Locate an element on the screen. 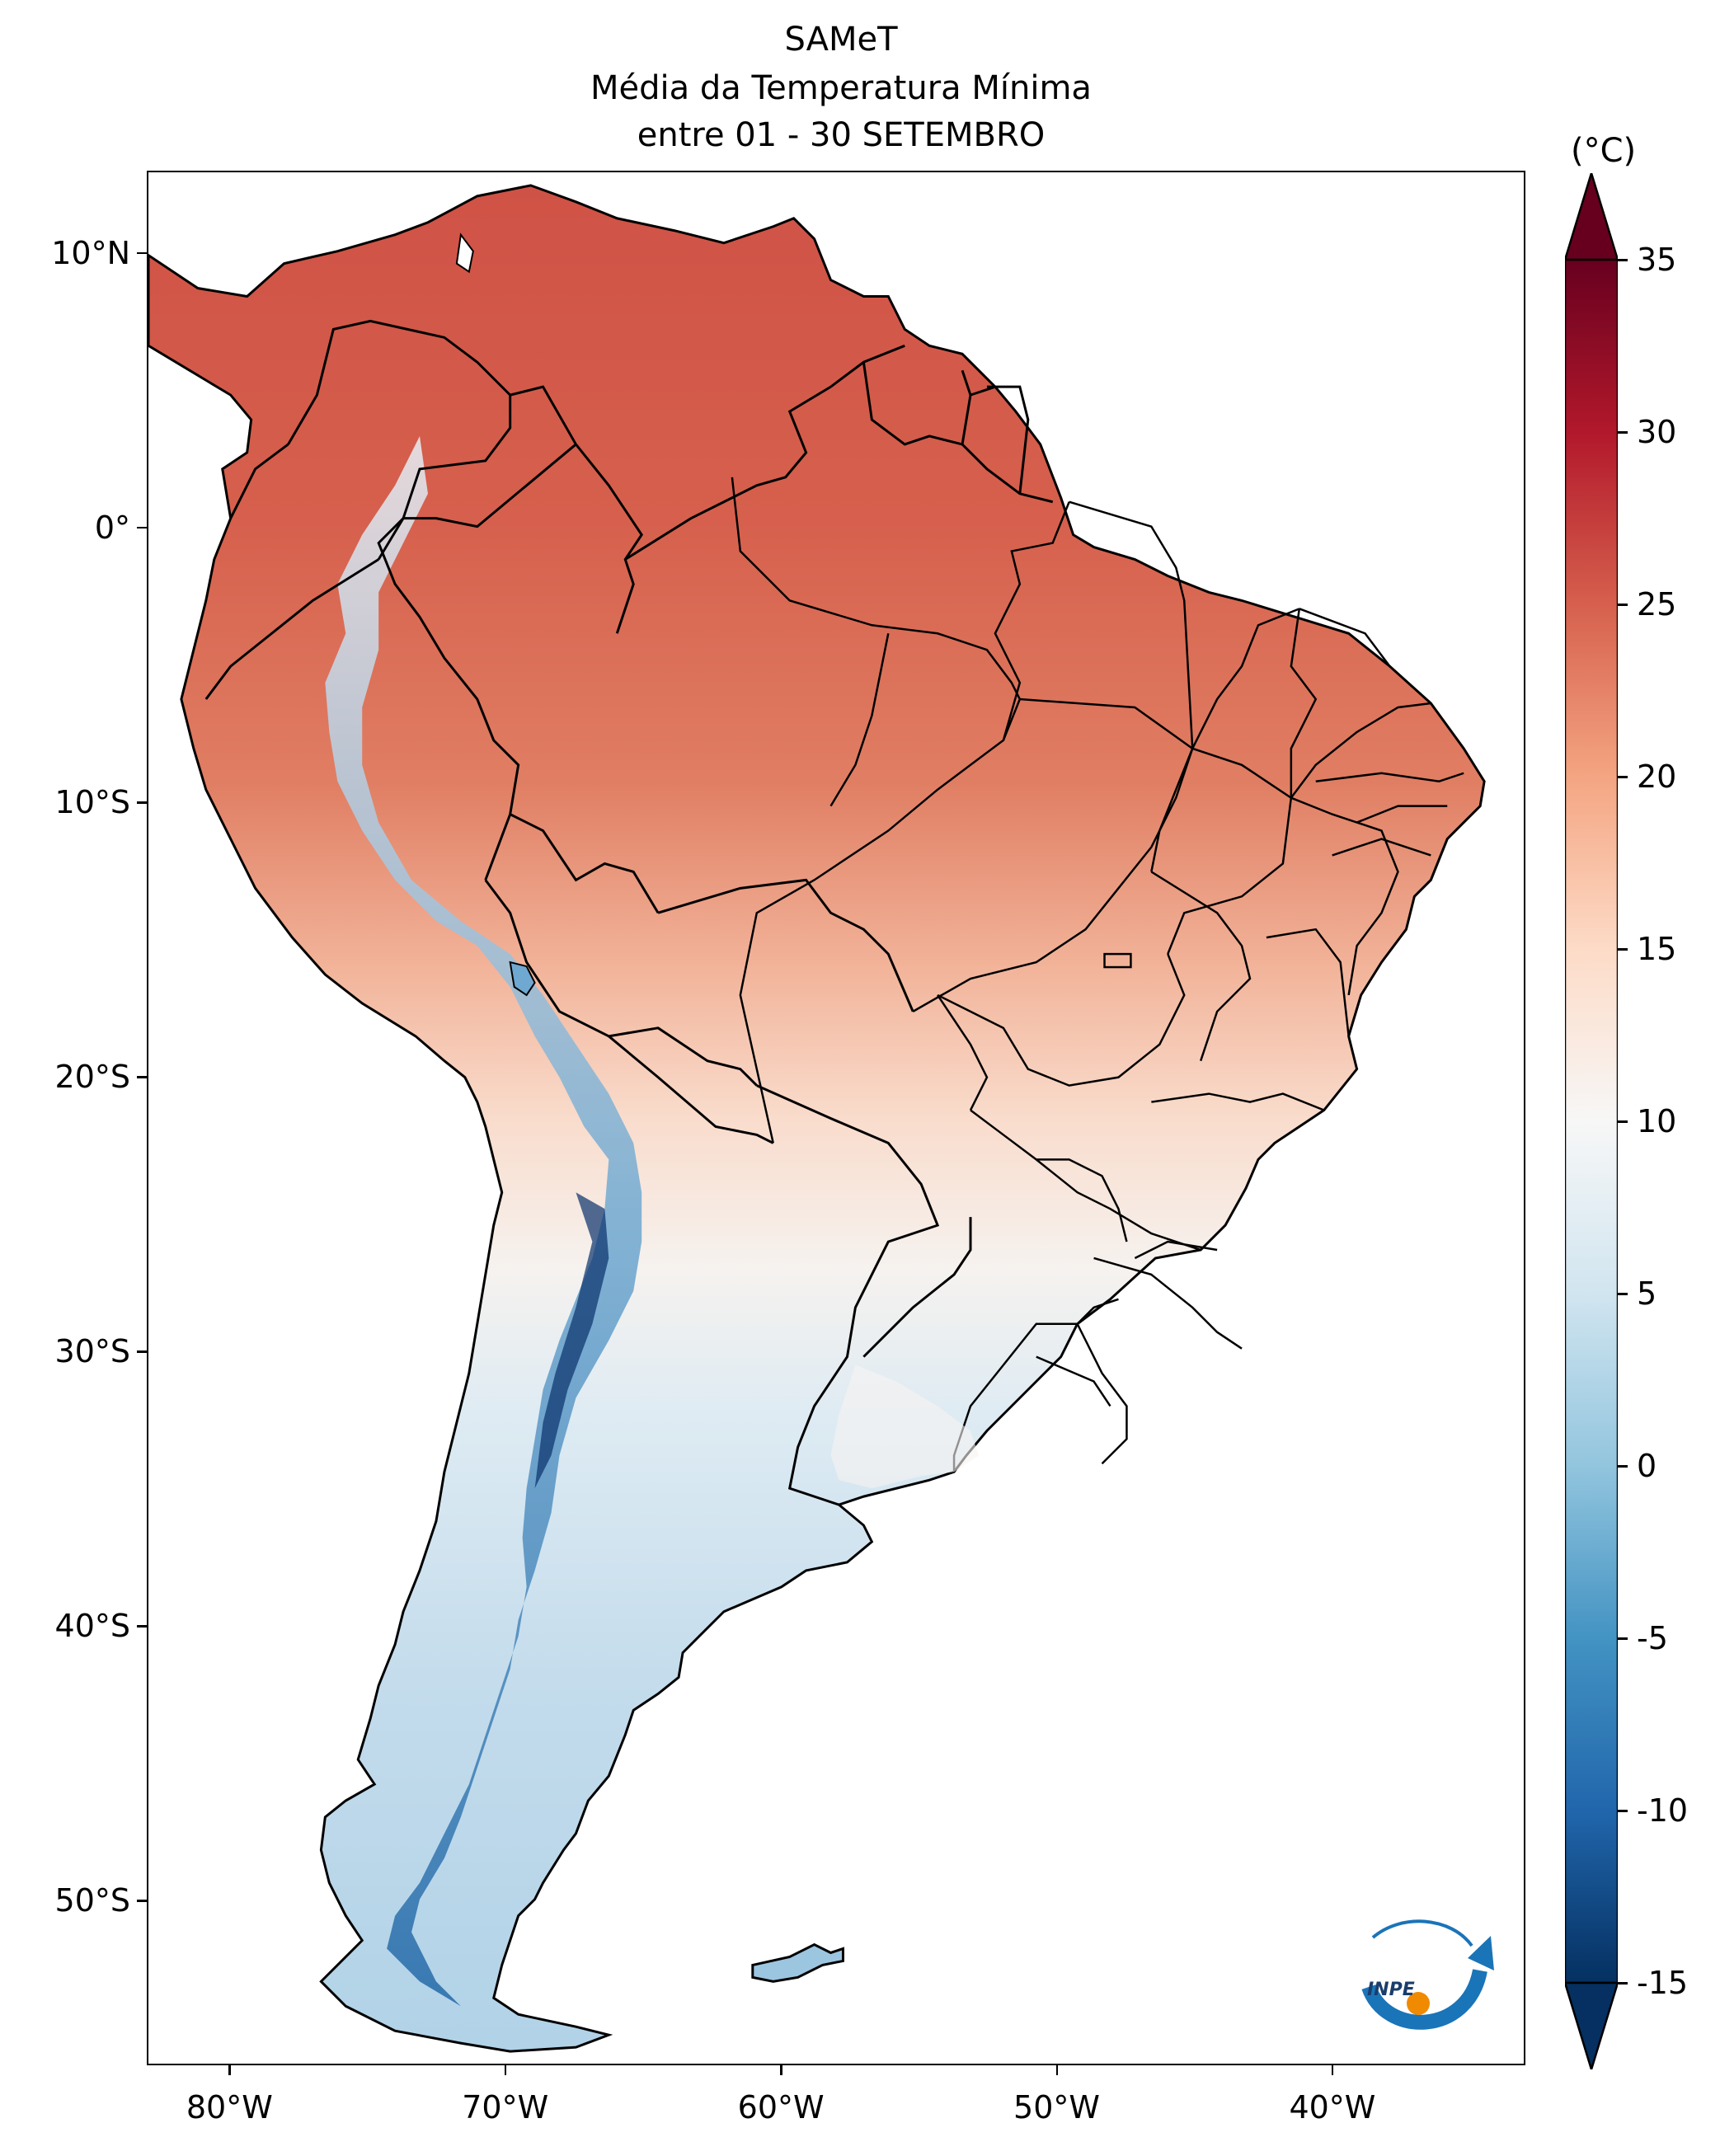 The height and width of the screenshot is (2156, 1720). inpe-logo-text: INPE is located at coordinates (1391, 1990).